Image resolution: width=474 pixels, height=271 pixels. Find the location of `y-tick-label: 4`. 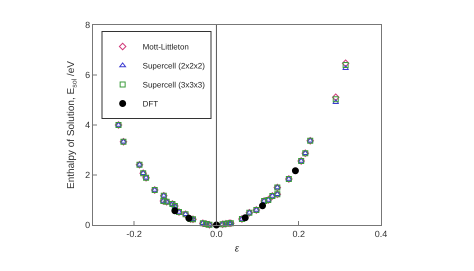

y-tick-label: 4 is located at coordinates (87, 125).